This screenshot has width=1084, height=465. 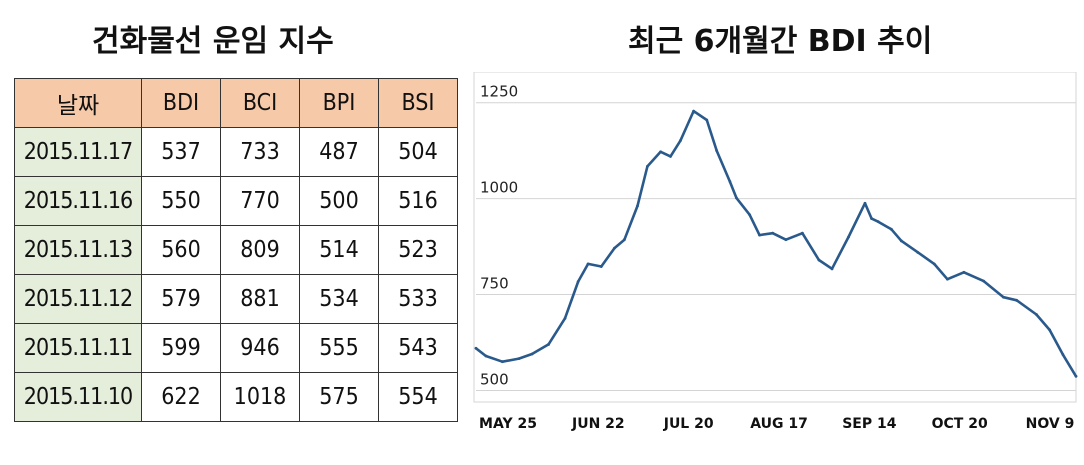 What do you see at coordinates (260, 152) in the screenshot?
I see `bci-cell: 733` at bounding box center [260, 152].